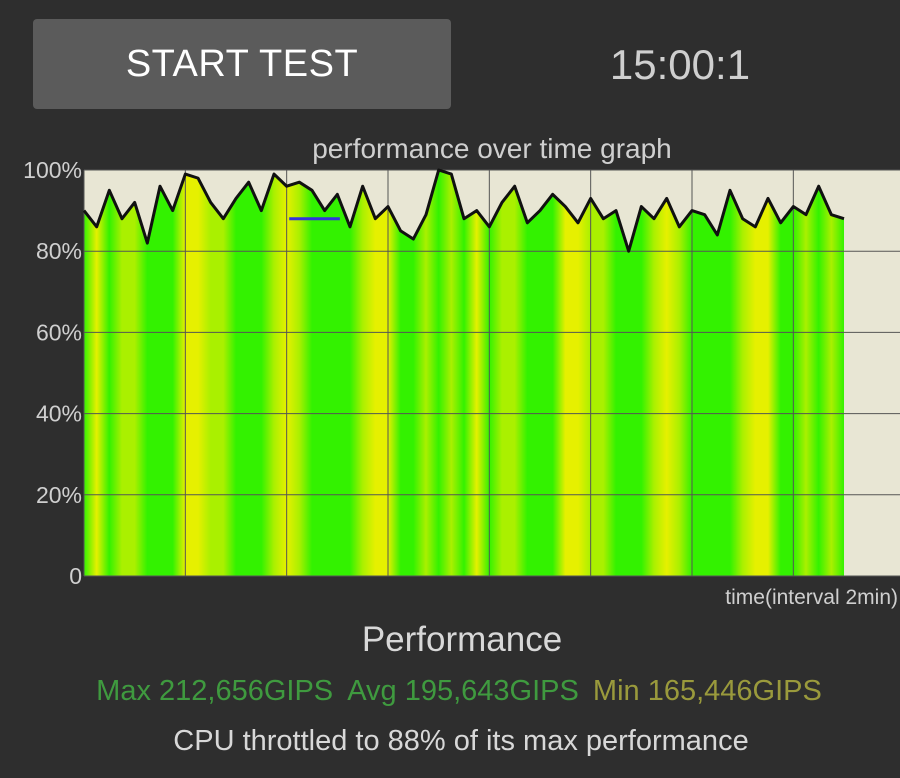 This screenshot has height=778, width=900. What do you see at coordinates (463, 691) in the screenshot?
I see `avg-stat: Avg 195,643GIPS` at bounding box center [463, 691].